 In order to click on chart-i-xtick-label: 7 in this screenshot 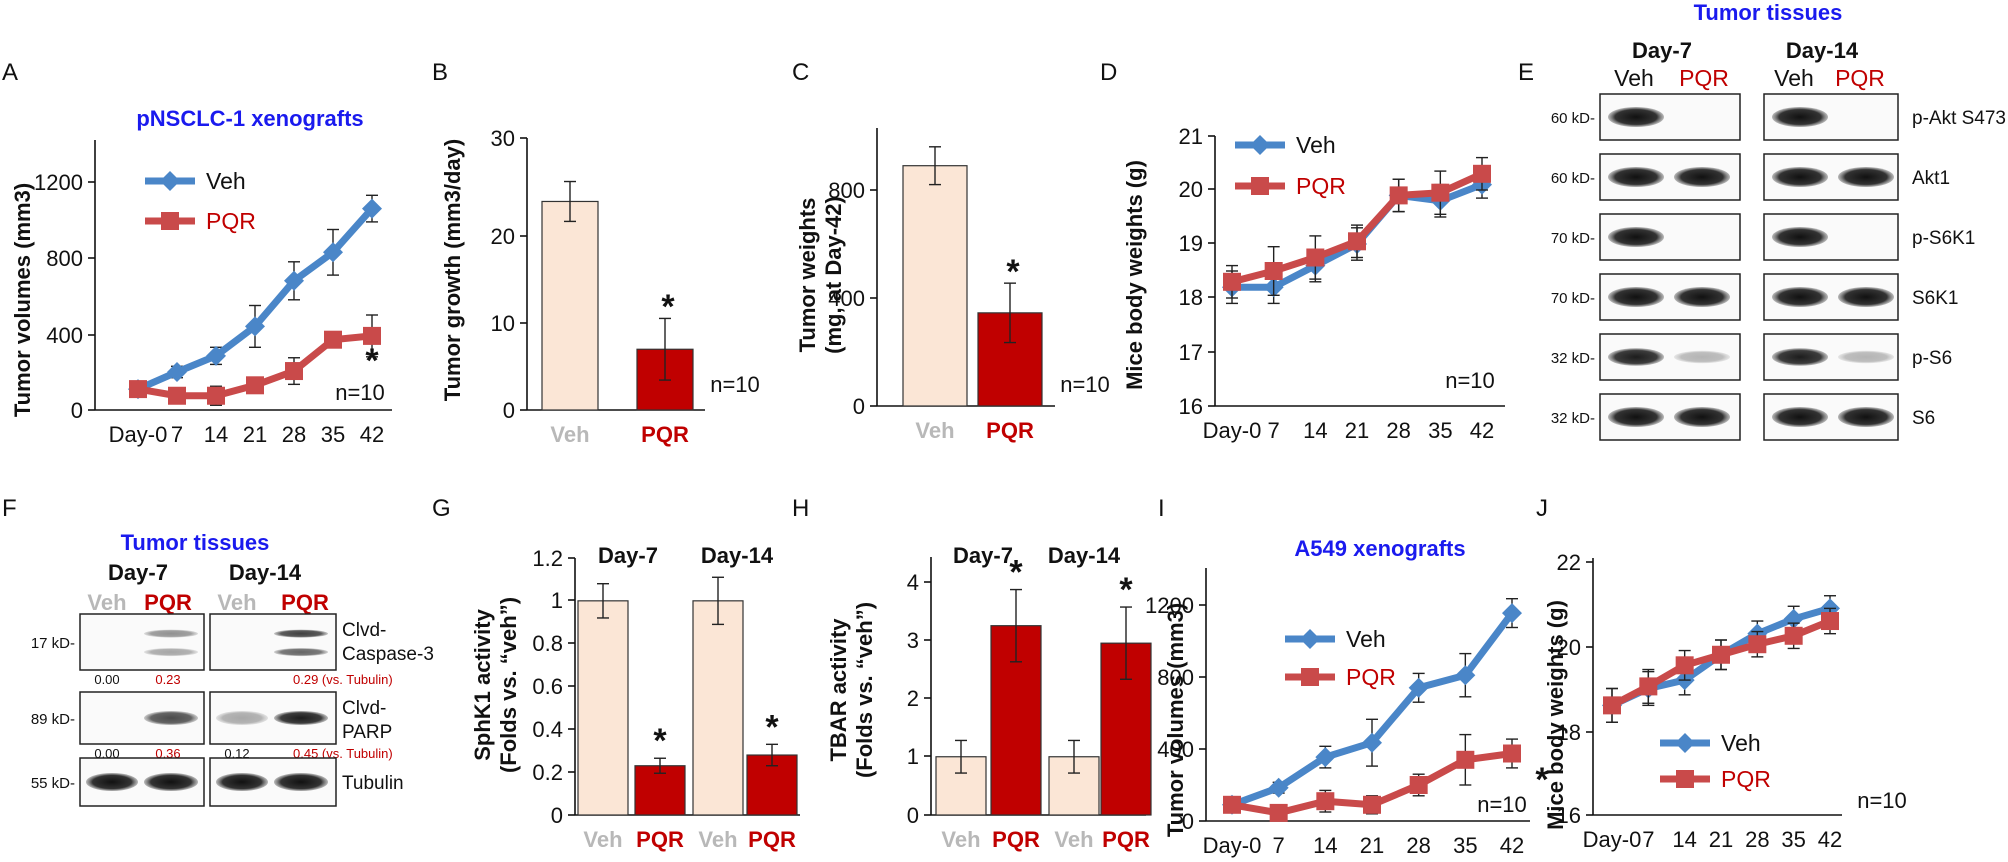, I will do `click(1279, 845)`.